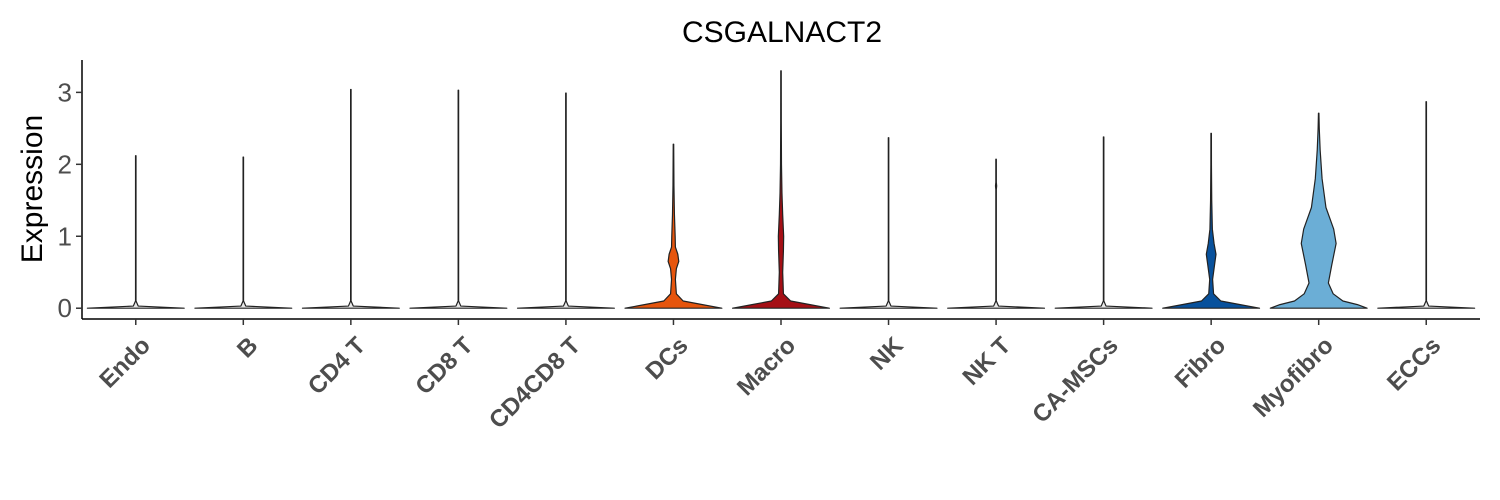 This screenshot has width=1500, height=500. What do you see at coordinates (1211, 220) in the screenshot?
I see `violin-fibro` at bounding box center [1211, 220].